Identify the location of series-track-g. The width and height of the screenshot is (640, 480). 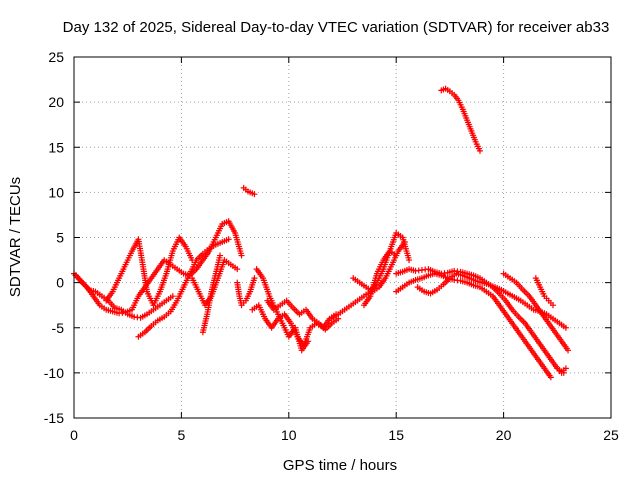
(246, 292).